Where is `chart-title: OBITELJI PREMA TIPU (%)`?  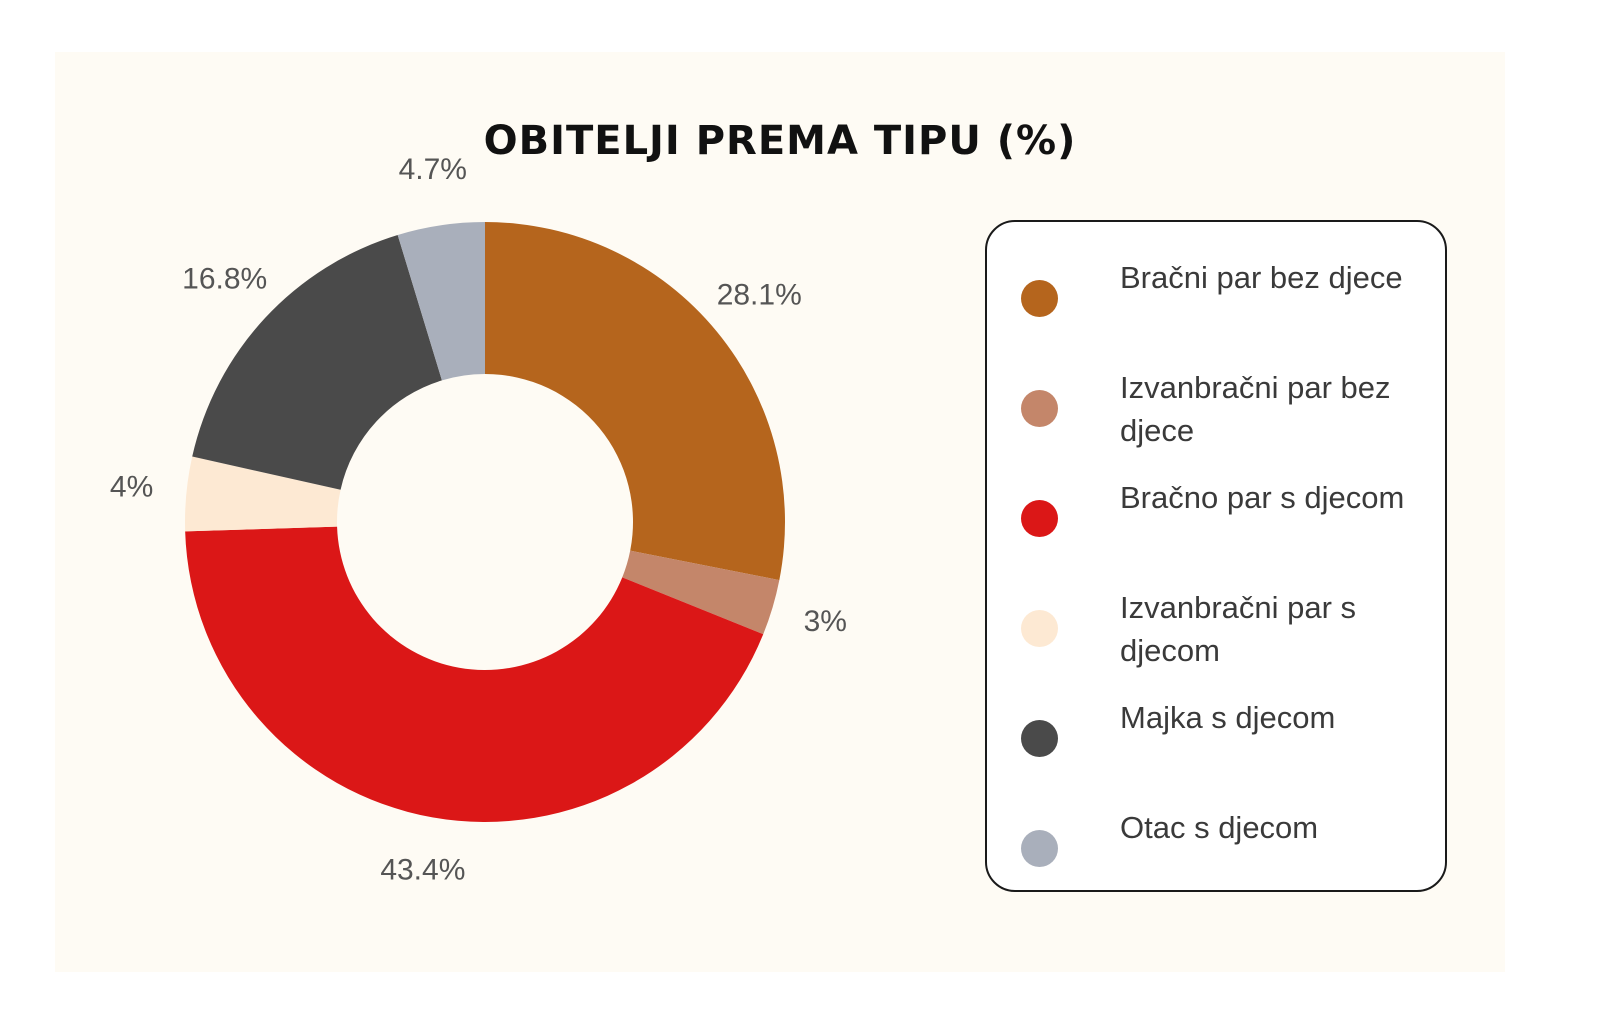 chart-title: OBITELJI PREMA TIPU (%) is located at coordinates (780, 141).